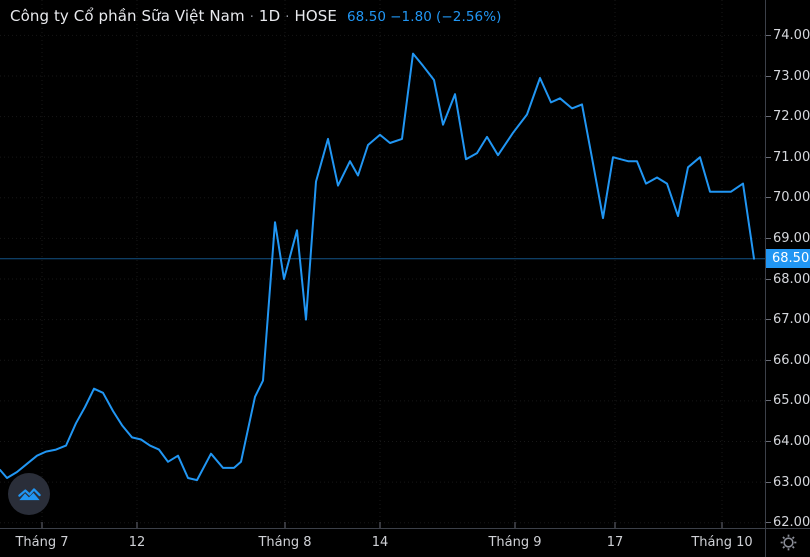 Image resolution: width=810 pixels, height=557 pixels. I want to click on symbol-name: Công ty Cổ phần Sữa Việt Nam, so click(127, 16).